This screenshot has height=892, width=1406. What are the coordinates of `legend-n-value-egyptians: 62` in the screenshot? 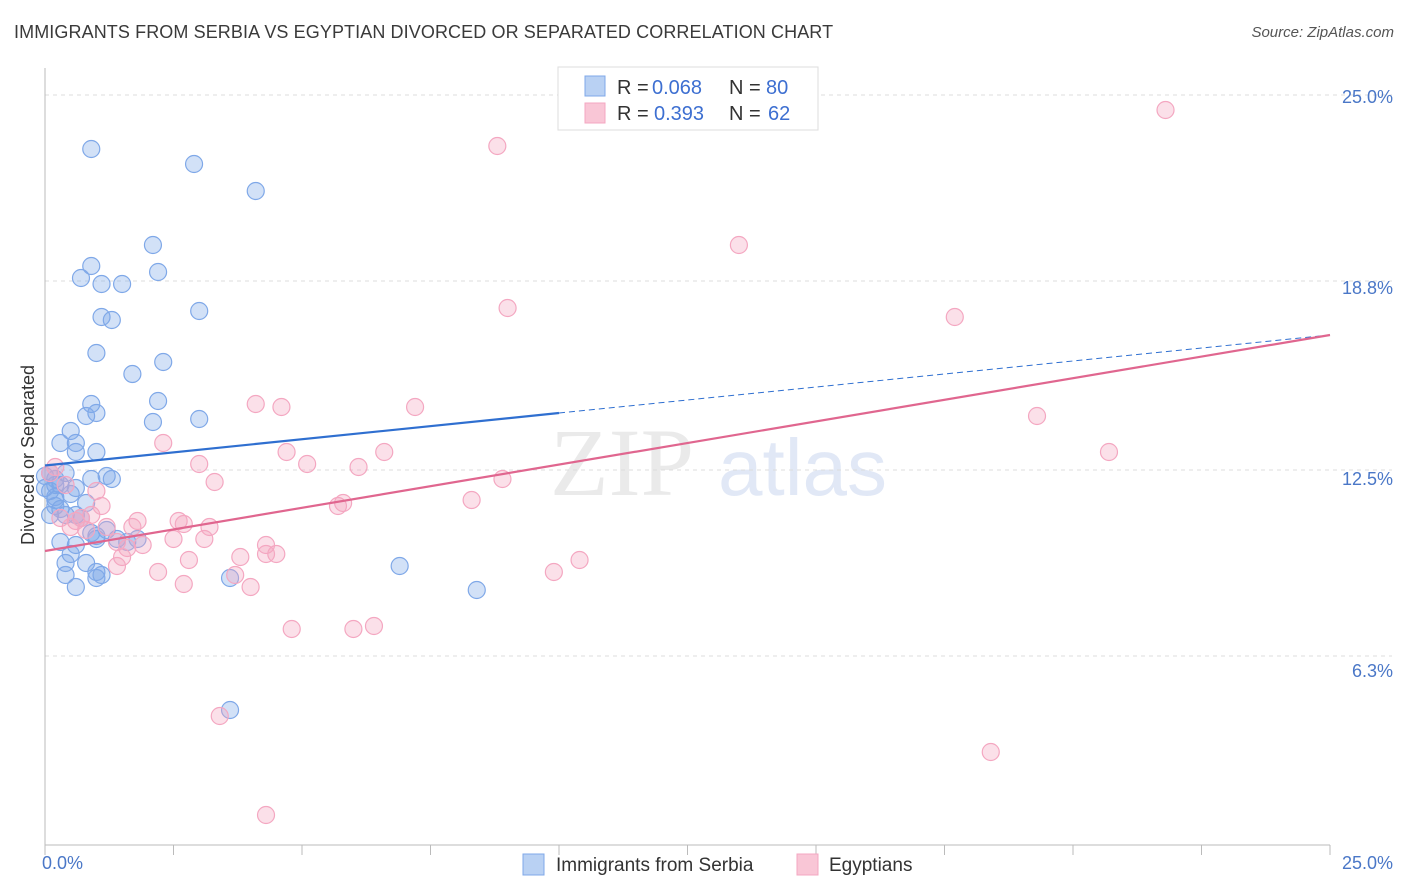 It's located at (779, 114).